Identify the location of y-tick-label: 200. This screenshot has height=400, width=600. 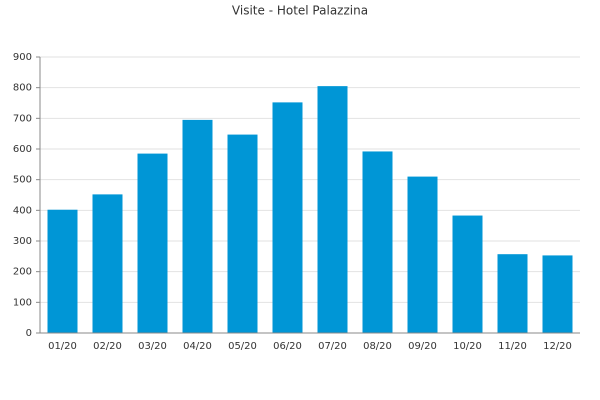
(22, 272).